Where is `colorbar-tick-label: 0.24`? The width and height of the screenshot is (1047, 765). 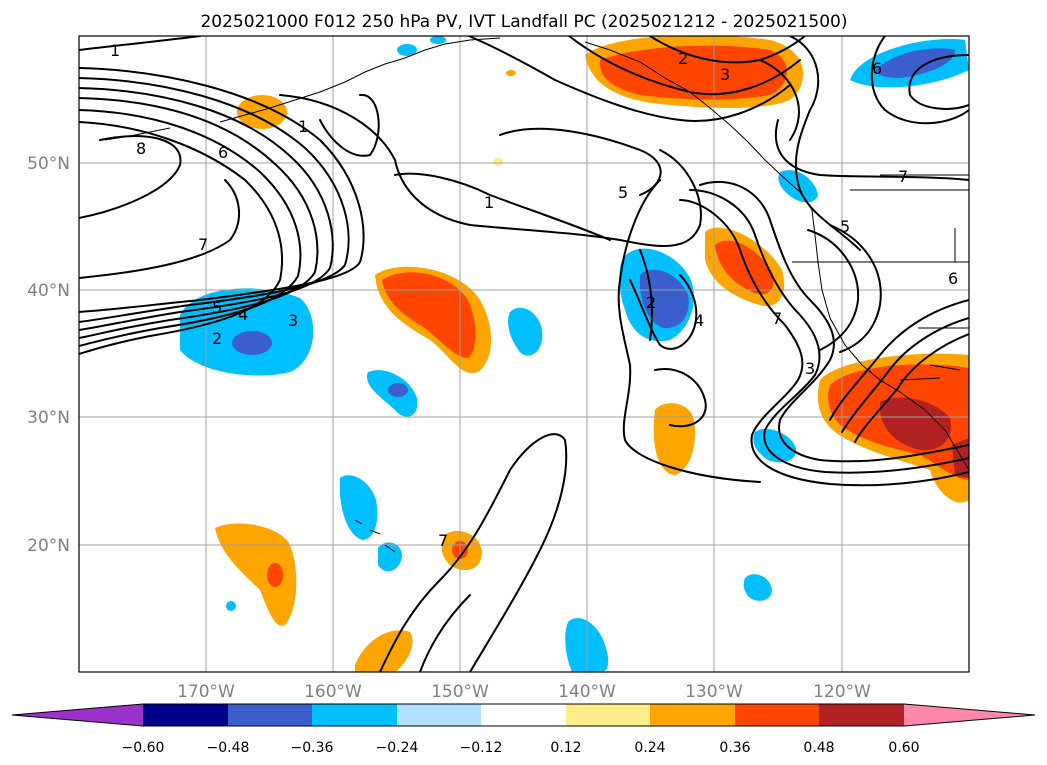 colorbar-tick-label: 0.24 is located at coordinates (649, 748).